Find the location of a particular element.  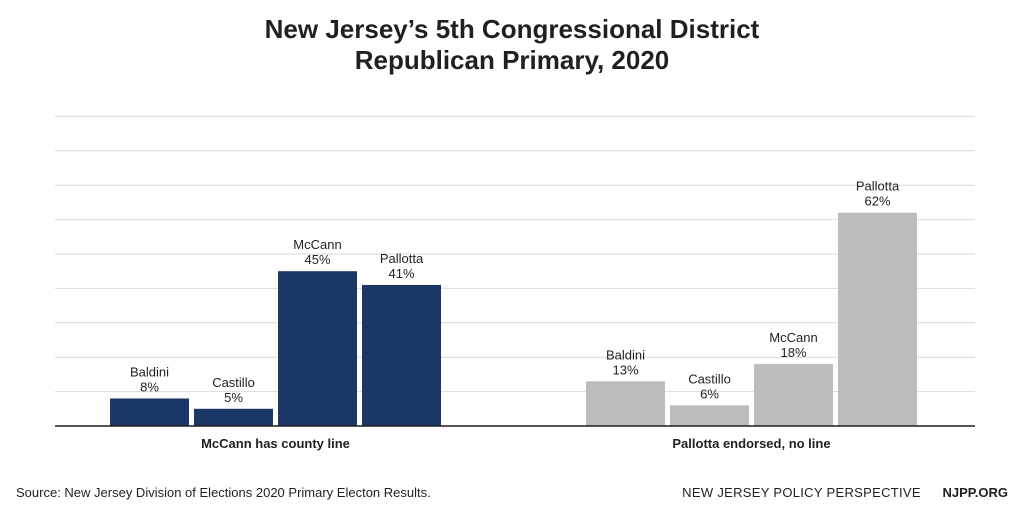

publisher-site: NJPP.ORG is located at coordinates (975, 492).